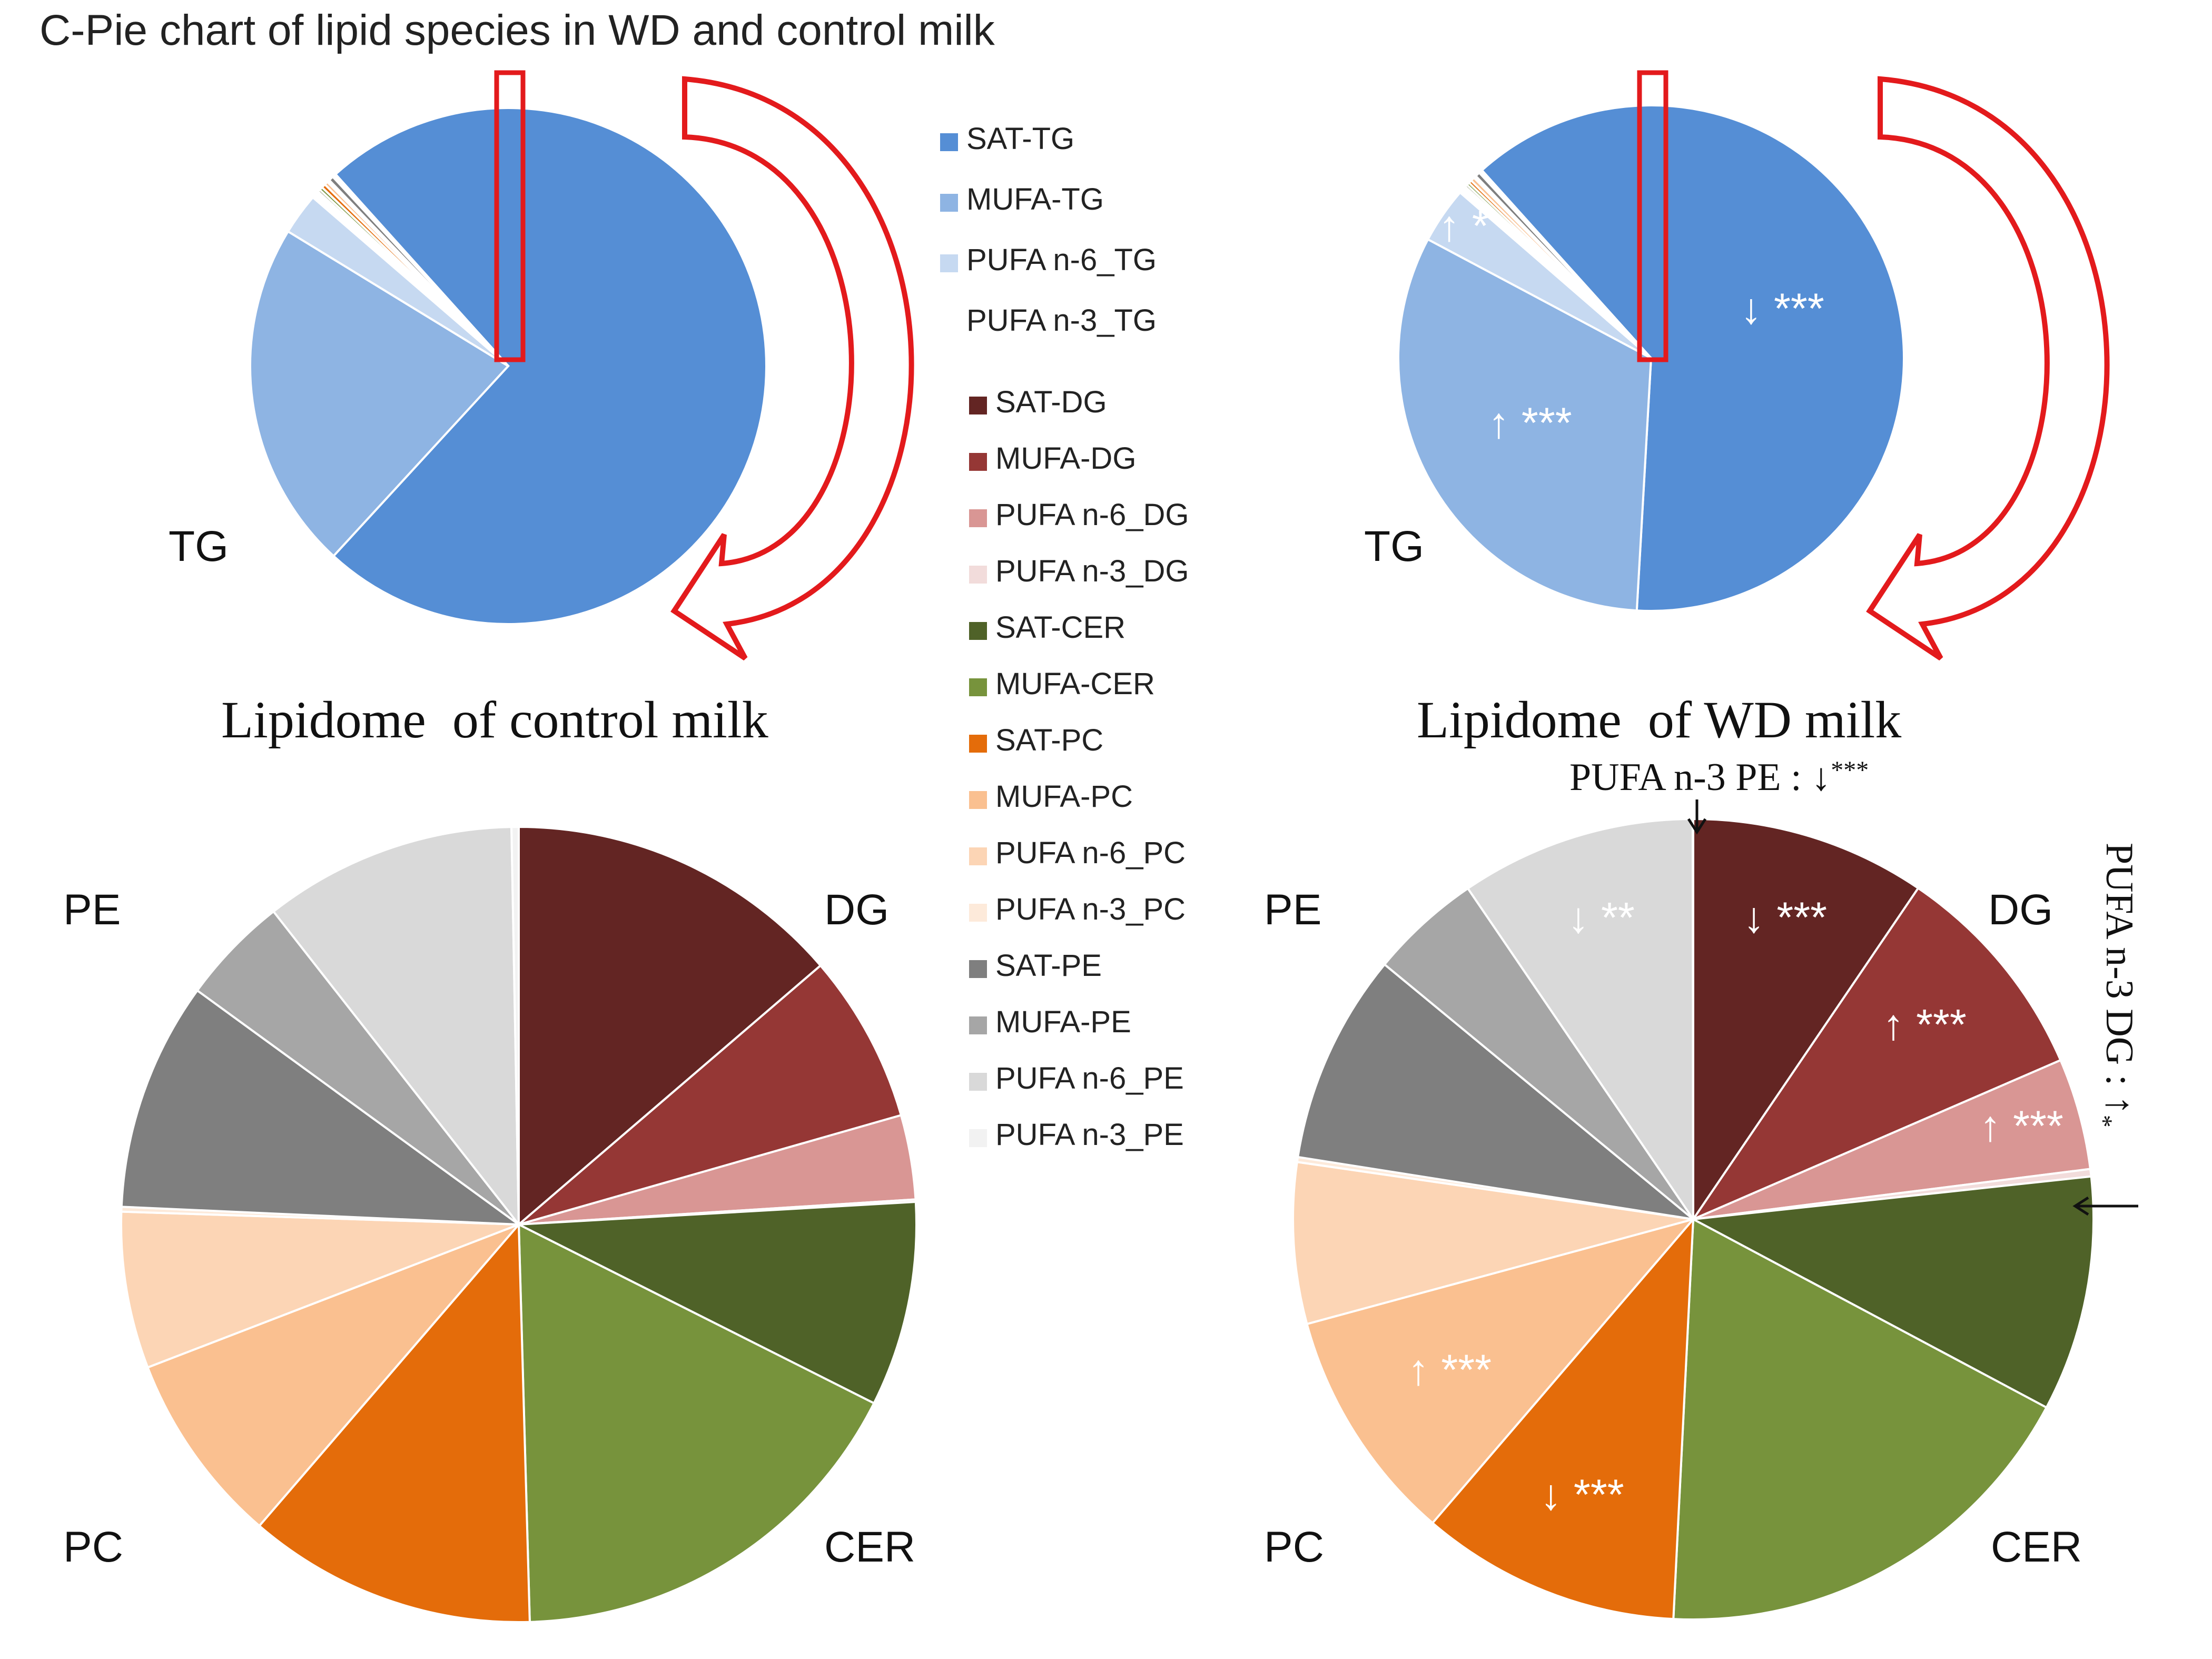  I want to click on legend-swatch-sat-tg, so click(949, 142).